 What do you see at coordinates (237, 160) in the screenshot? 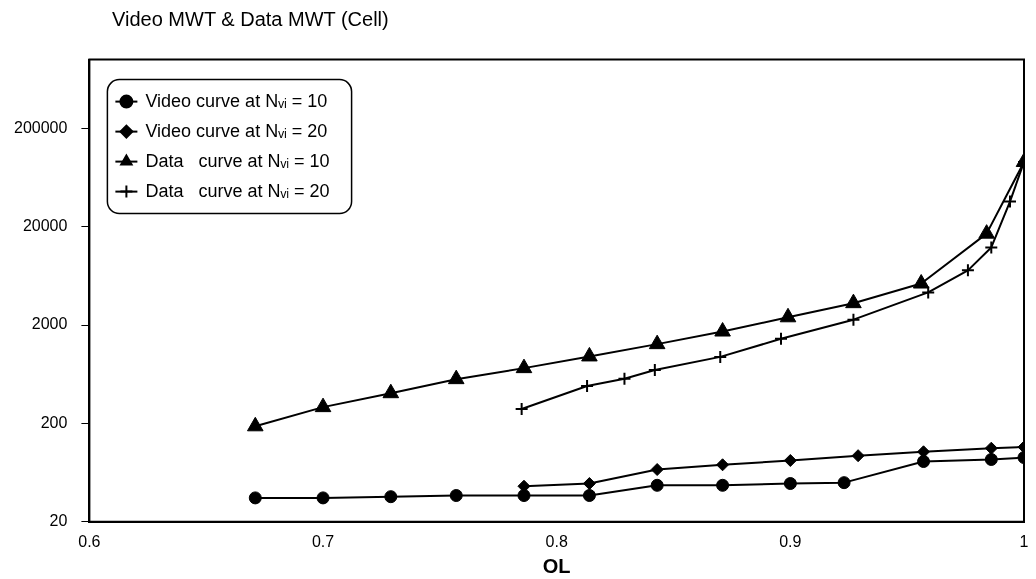
I see `legend-label: Data curve at Nᵥᵢ = 10` at bounding box center [237, 160].